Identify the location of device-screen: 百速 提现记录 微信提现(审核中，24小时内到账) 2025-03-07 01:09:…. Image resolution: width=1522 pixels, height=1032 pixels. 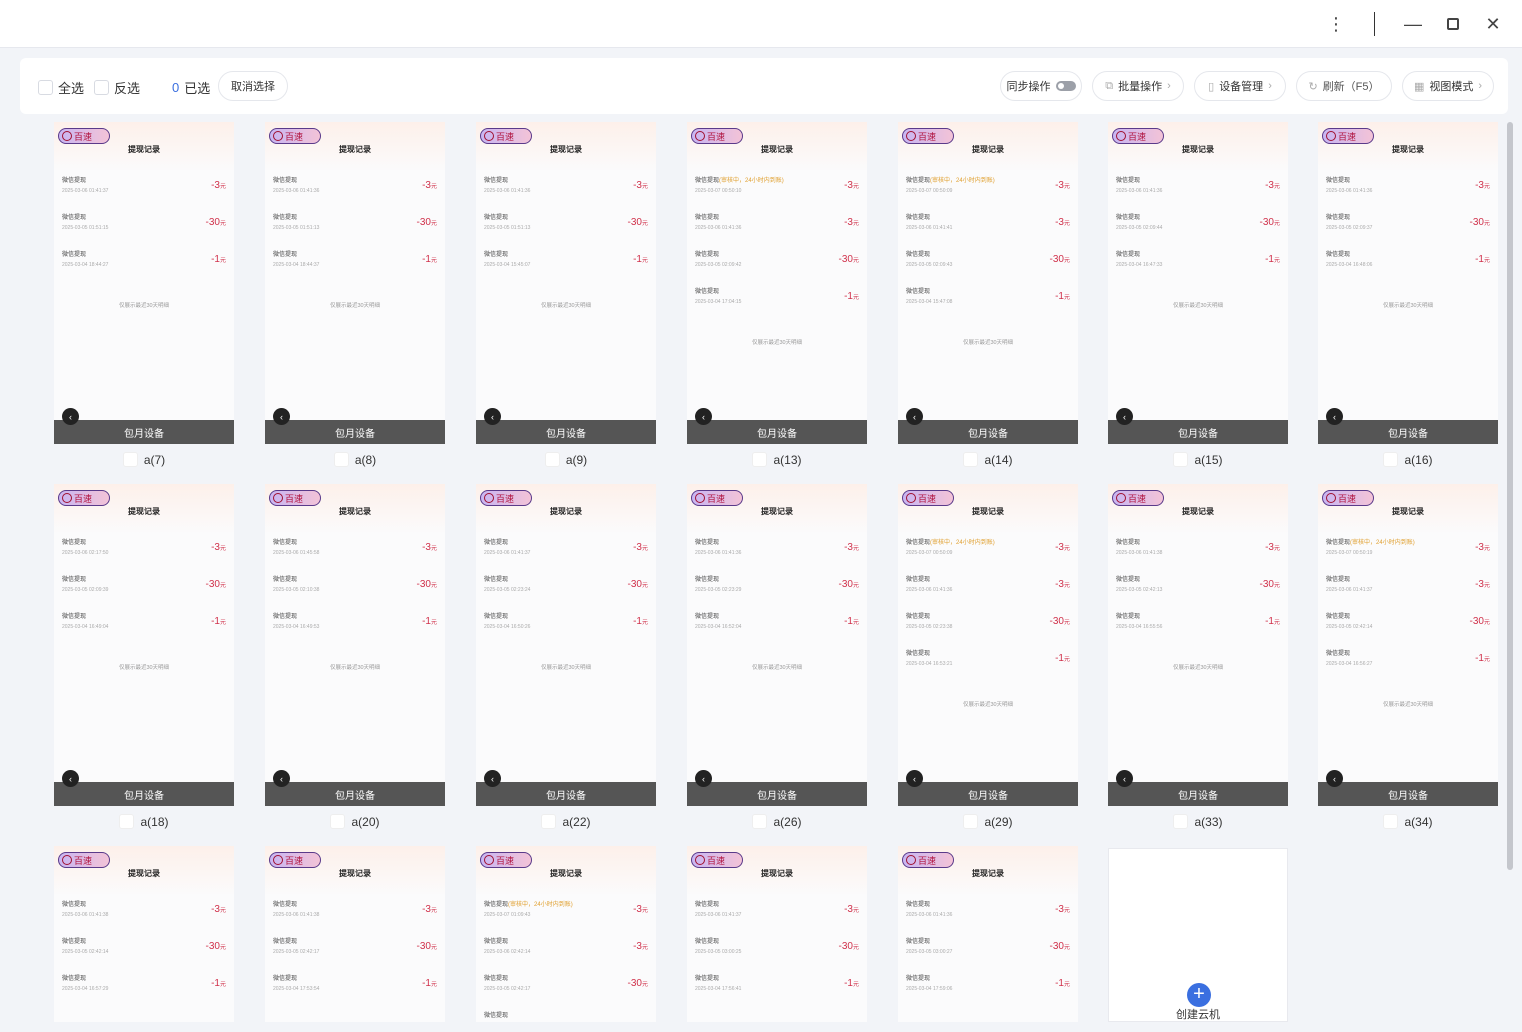
(566, 934).